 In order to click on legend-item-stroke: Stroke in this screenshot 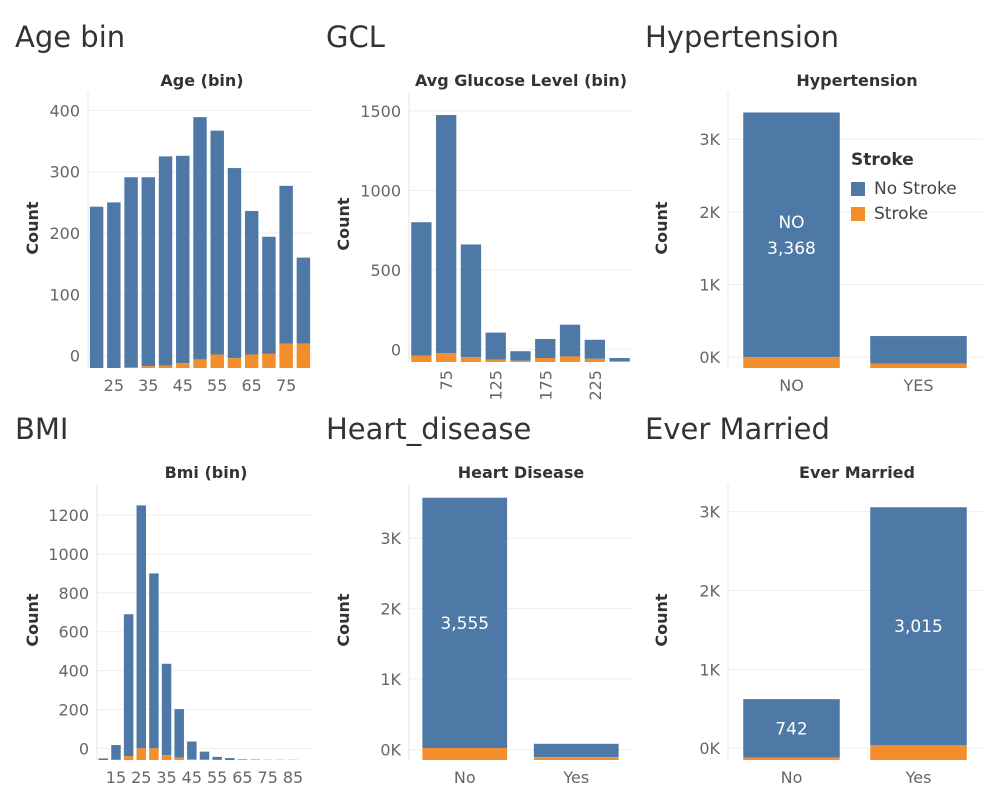, I will do `click(904, 213)`.